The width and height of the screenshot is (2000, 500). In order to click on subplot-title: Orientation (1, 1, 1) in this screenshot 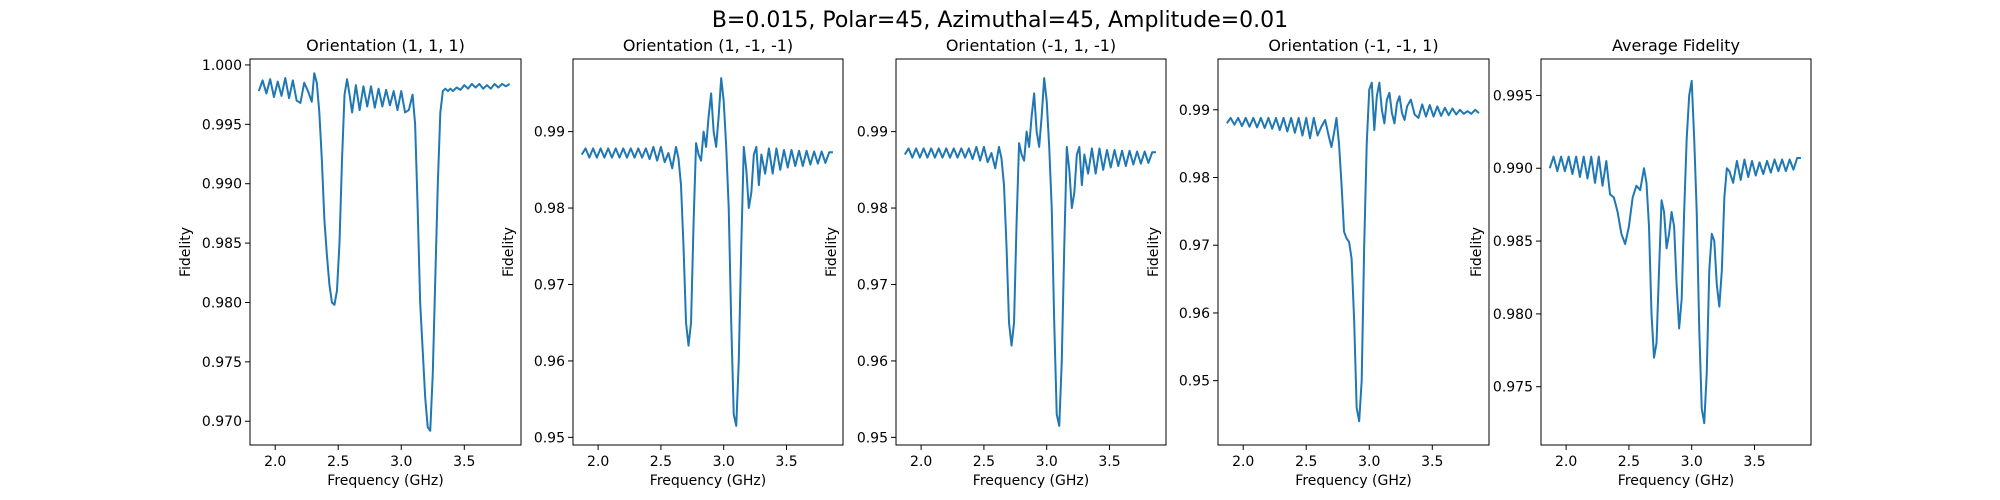, I will do `click(385, 45)`.